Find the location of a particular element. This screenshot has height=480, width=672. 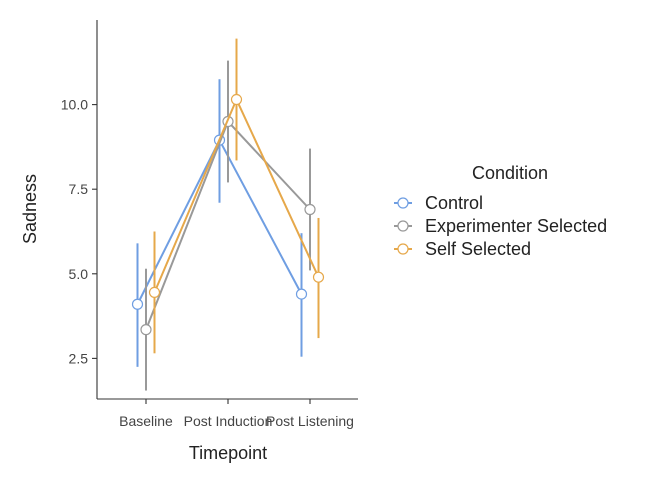

y-tick-label: 5.0 is located at coordinates (79, 274).